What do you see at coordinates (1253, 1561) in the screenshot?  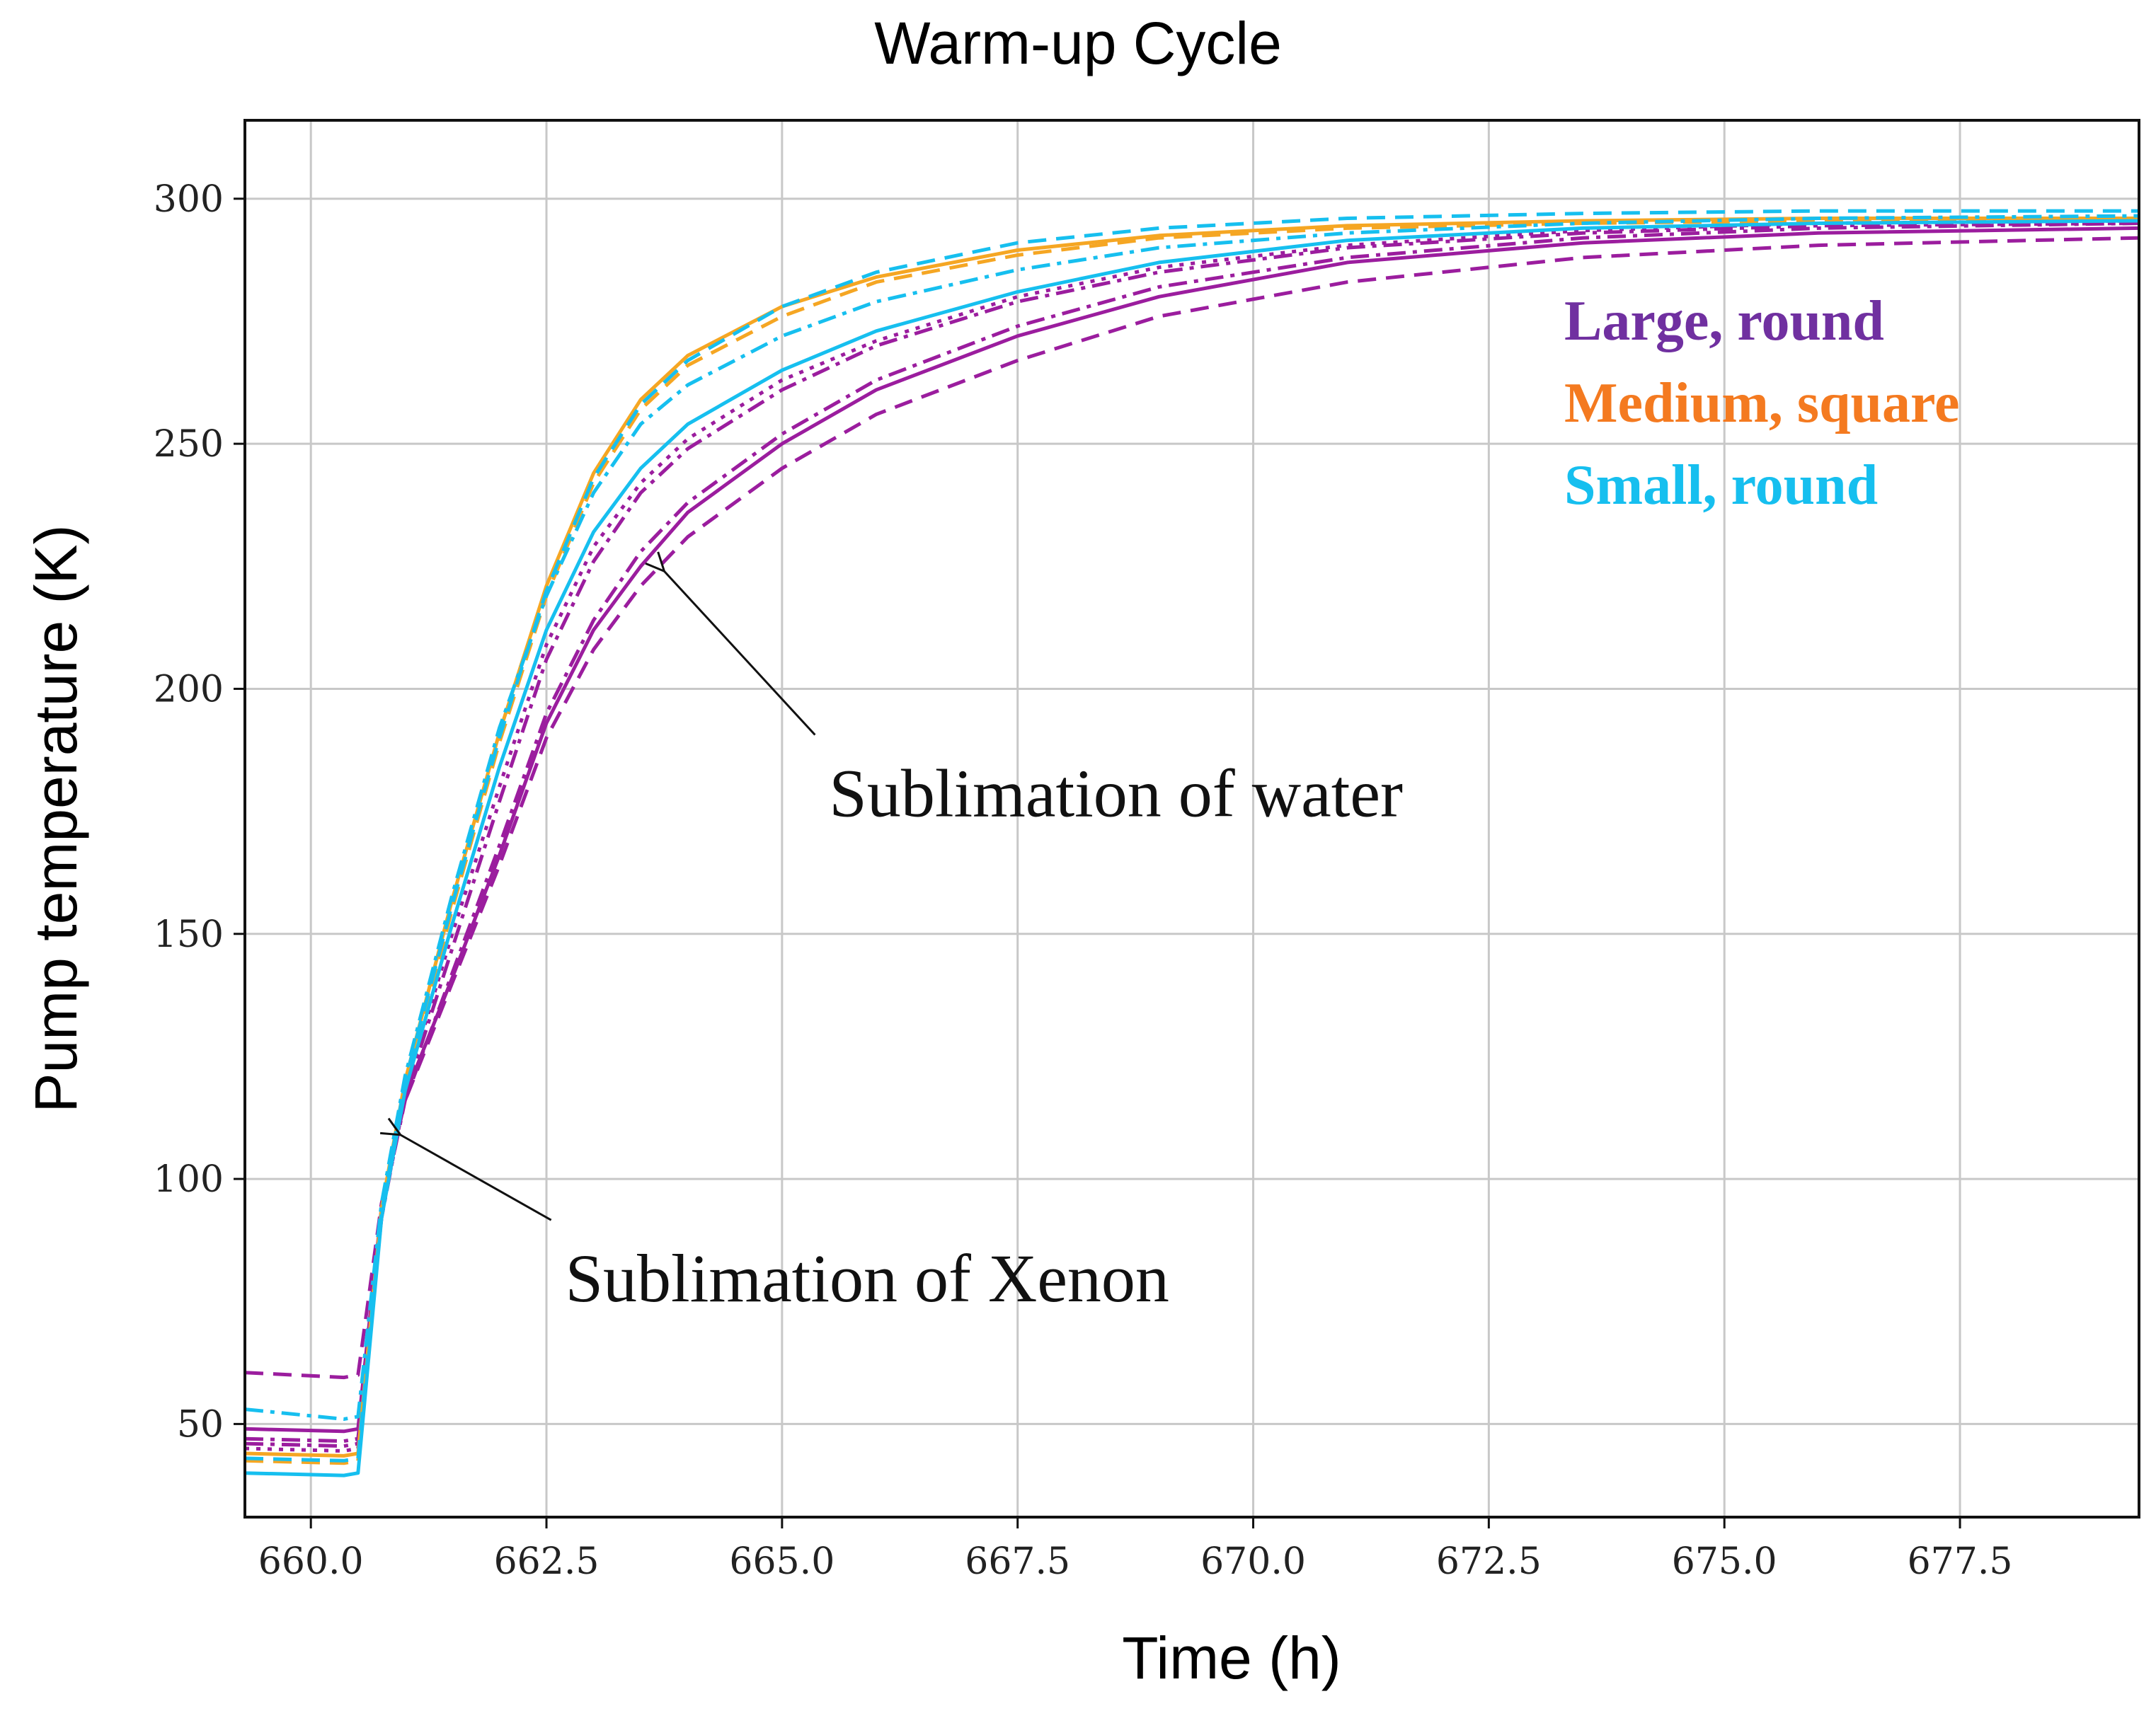 I see `x-tick-label: 670.0` at bounding box center [1253, 1561].